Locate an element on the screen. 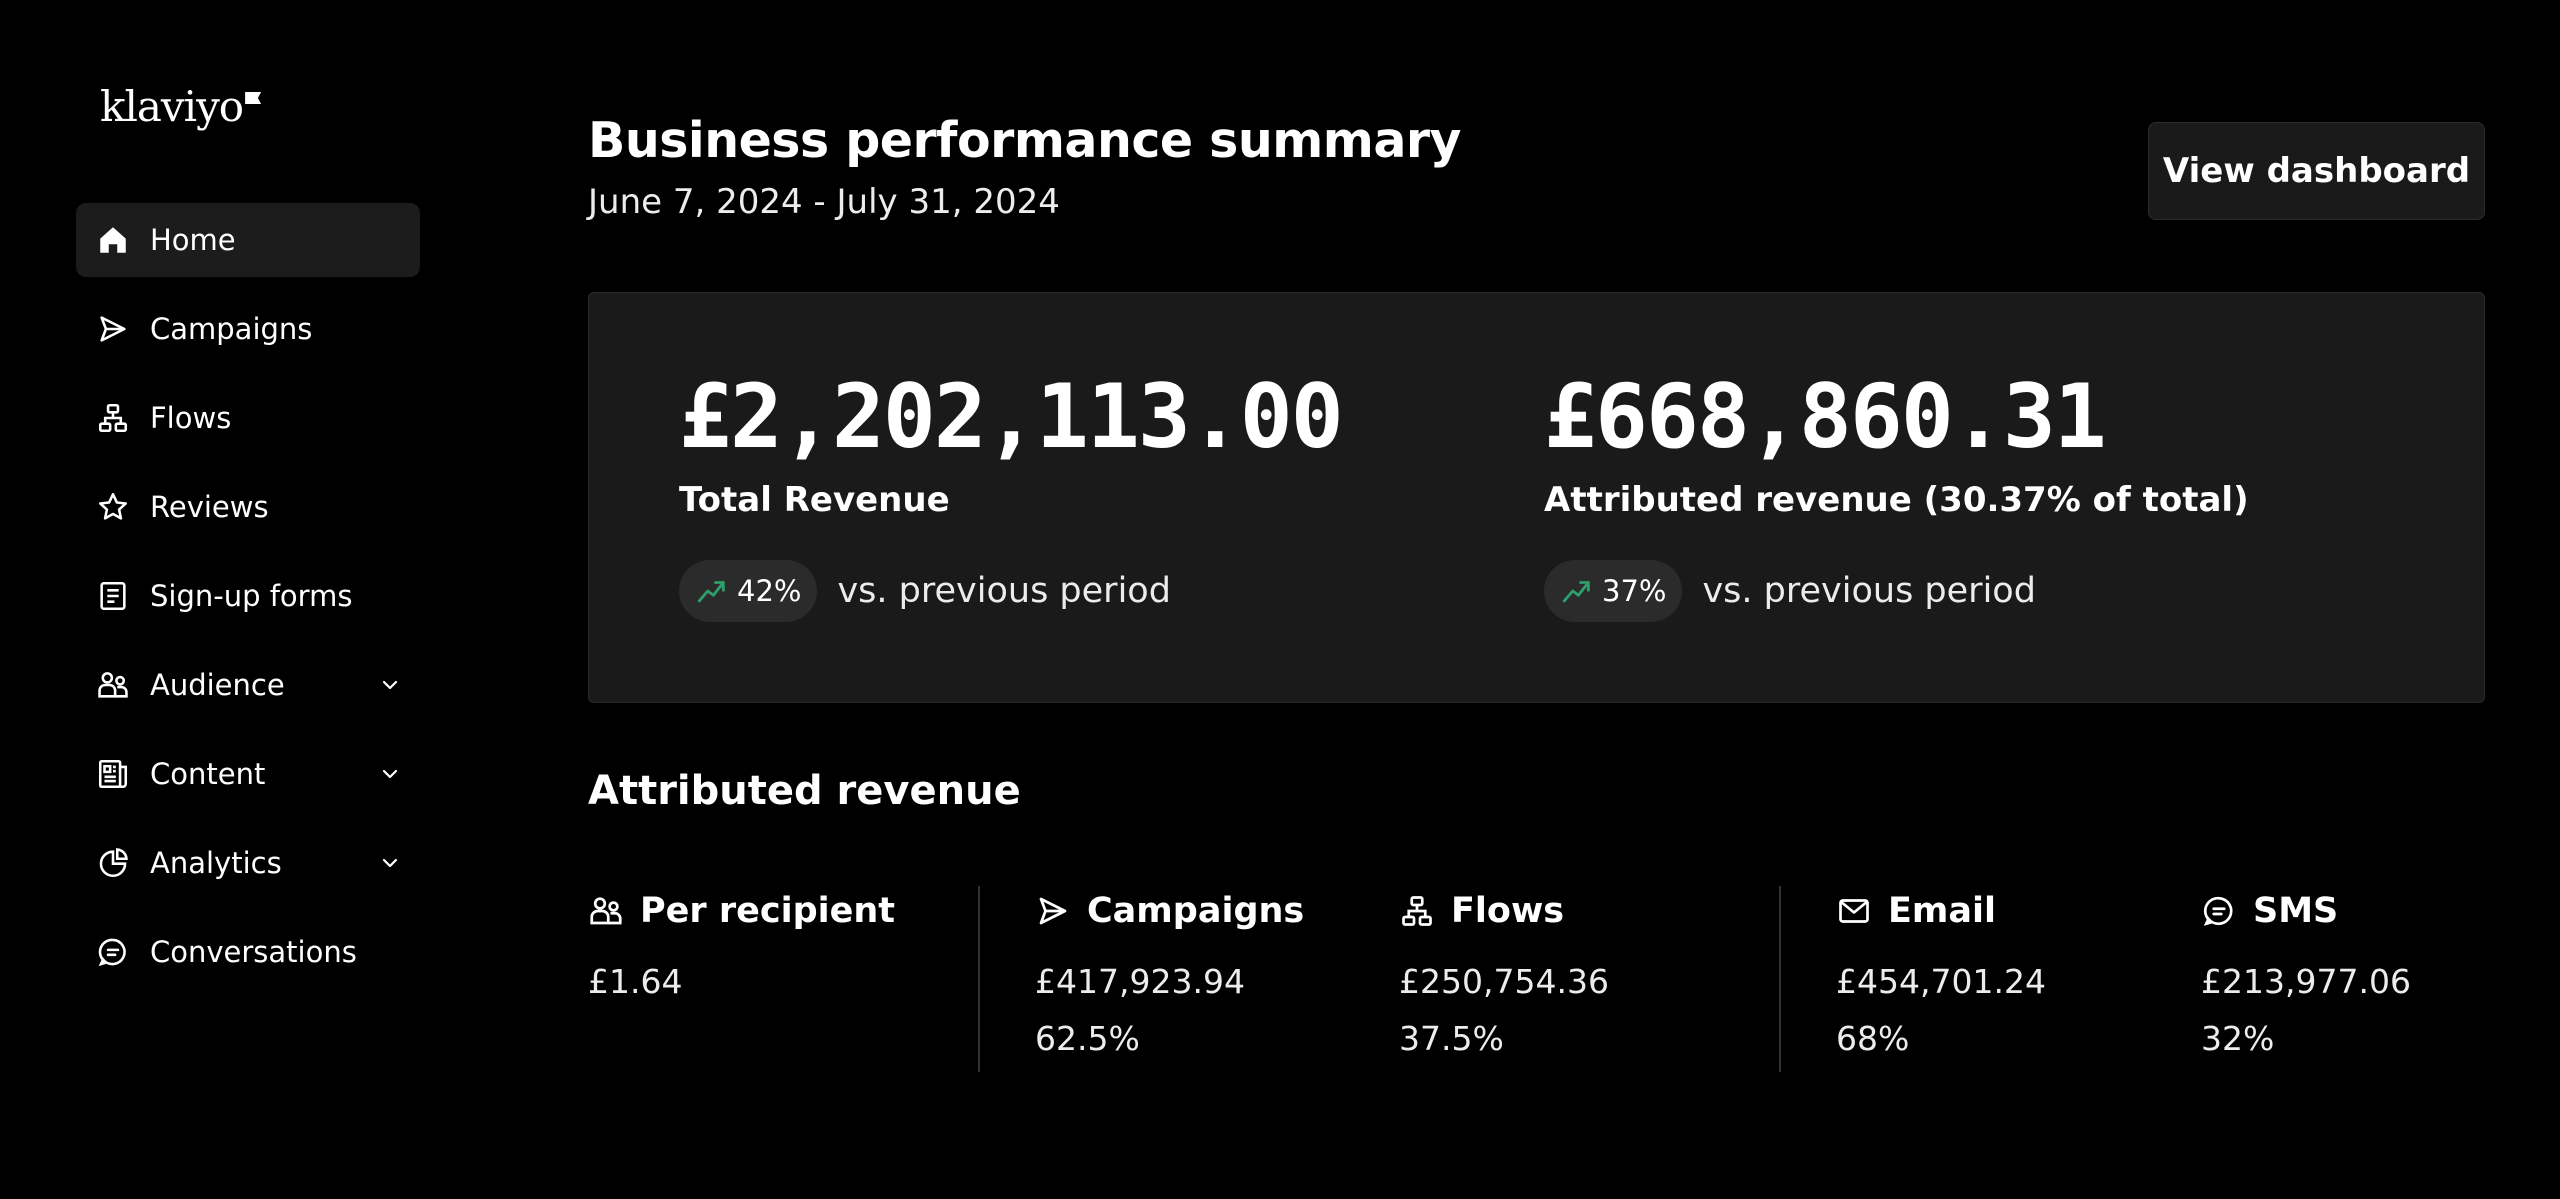 The width and height of the screenshot is (2560, 1199). sidebar-item-label: Campaigns is located at coordinates (231, 329).